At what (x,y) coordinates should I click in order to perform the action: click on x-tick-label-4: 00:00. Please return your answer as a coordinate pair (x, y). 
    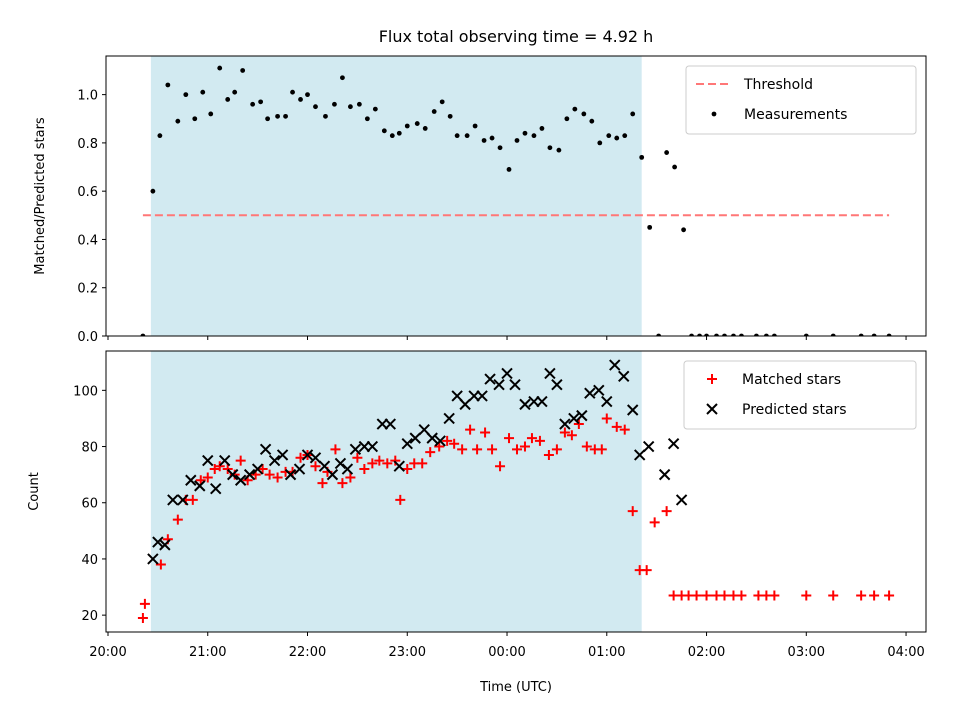
    Looking at the image, I should click on (506, 652).